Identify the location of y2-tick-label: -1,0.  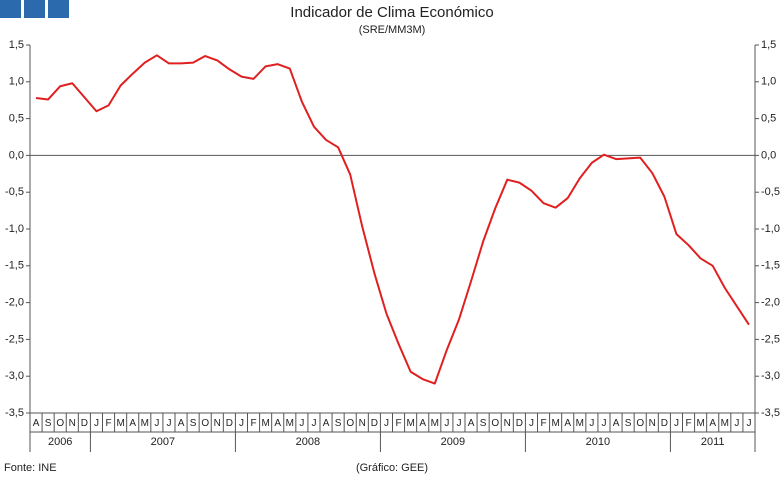
(770, 229).